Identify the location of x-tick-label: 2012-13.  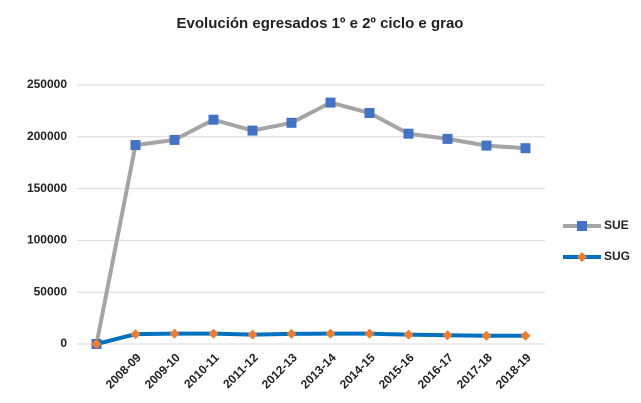
(279, 370).